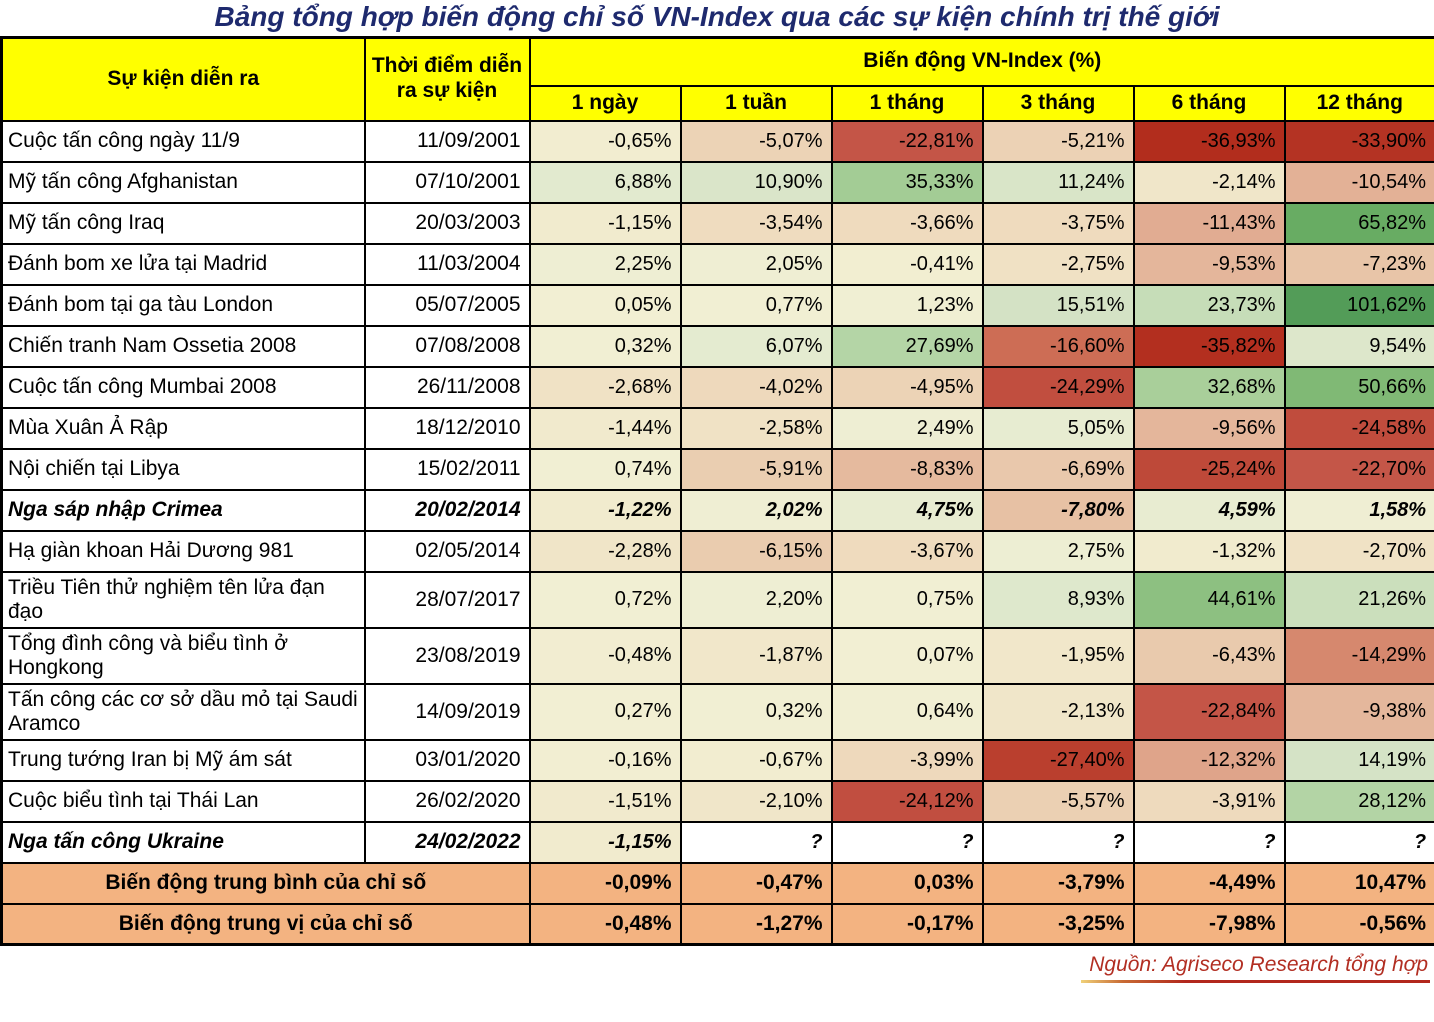  What do you see at coordinates (756, 510) in the screenshot?
I see `value-cell: 2,02%` at bounding box center [756, 510].